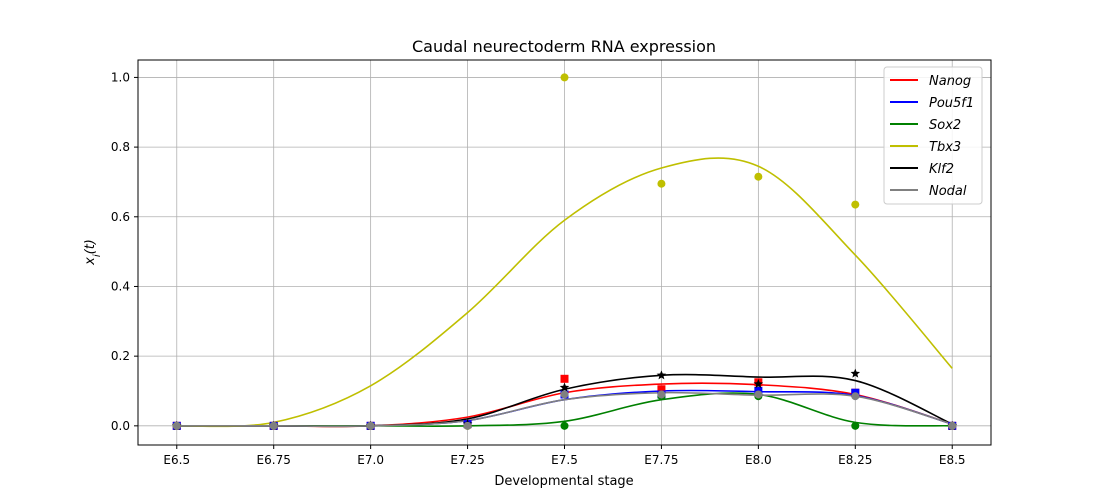 This screenshot has height=500, width=1100. Describe the element at coordinates (274, 460) in the screenshot. I see `x-tick-label: E6.75` at that location.